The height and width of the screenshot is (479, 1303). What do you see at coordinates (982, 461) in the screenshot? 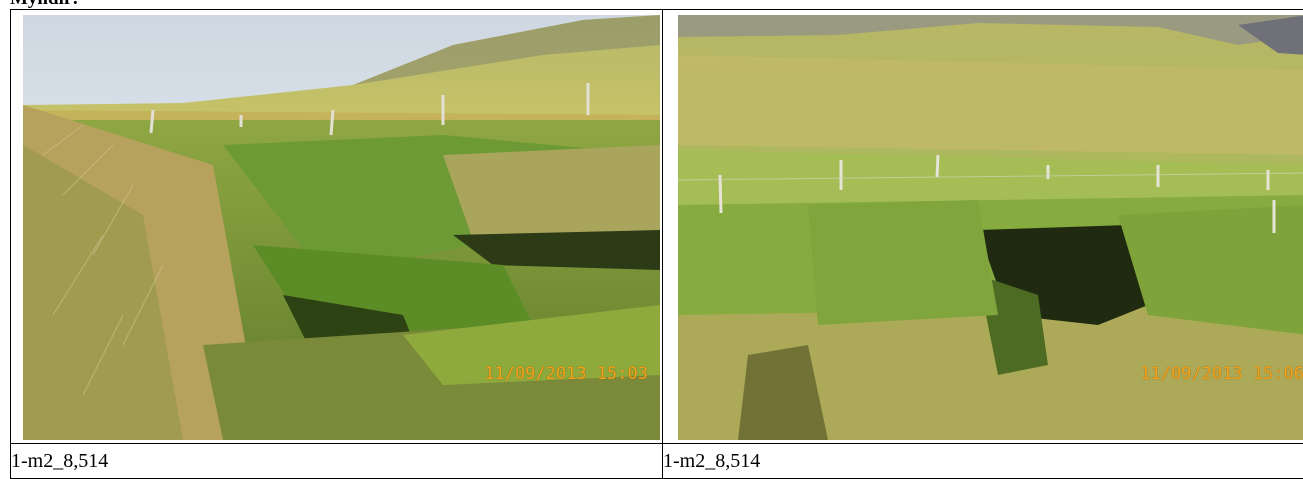
I see `photo-caption-right: 1-m2_8,514` at bounding box center [982, 461].